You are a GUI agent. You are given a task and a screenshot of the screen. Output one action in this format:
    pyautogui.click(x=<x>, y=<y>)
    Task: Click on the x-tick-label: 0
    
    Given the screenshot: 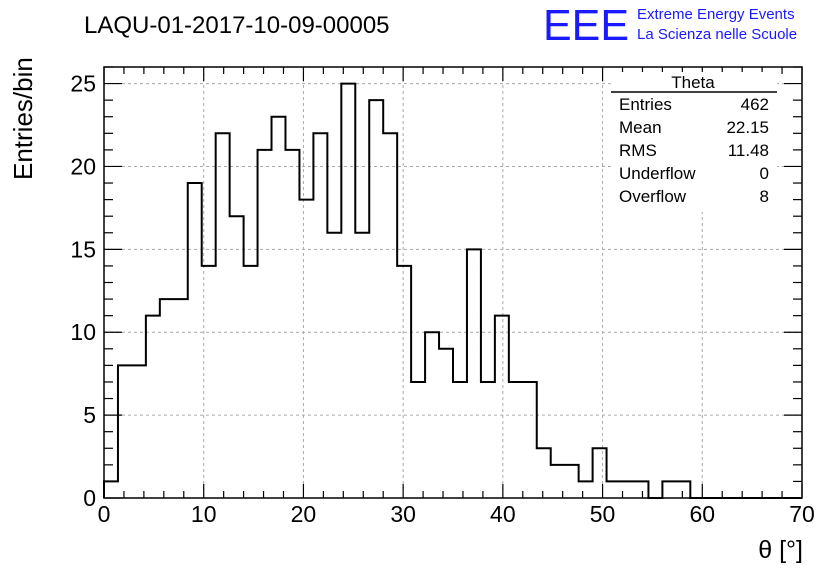 What is the action you would take?
    pyautogui.click(x=104, y=514)
    